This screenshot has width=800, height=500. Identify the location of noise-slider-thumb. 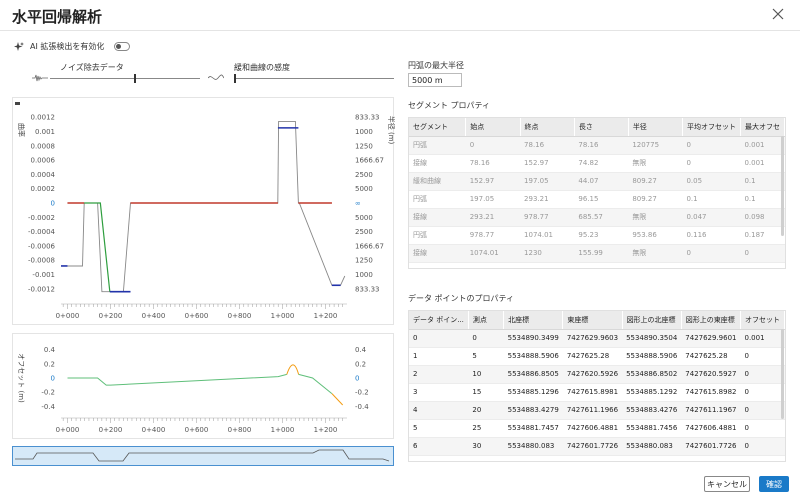
(135, 78).